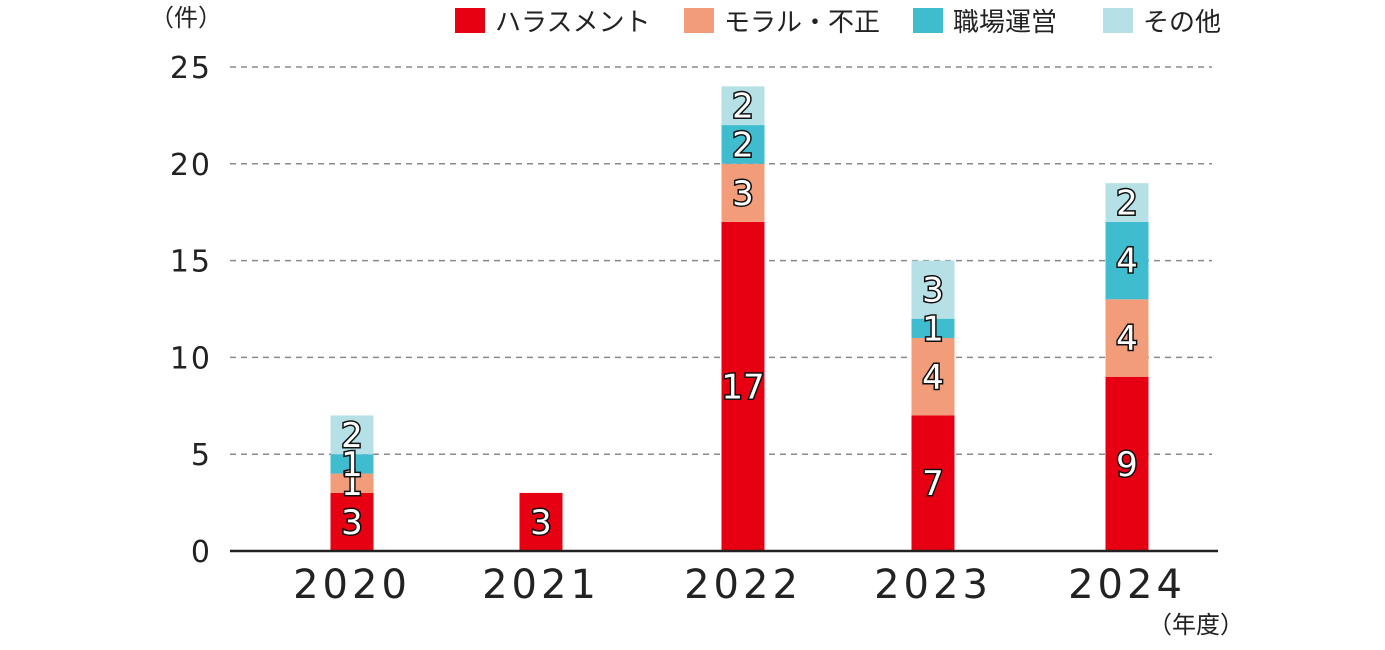 The width and height of the screenshot is (1385, 650). I want to click on data-label: 7, so click(933, 484).